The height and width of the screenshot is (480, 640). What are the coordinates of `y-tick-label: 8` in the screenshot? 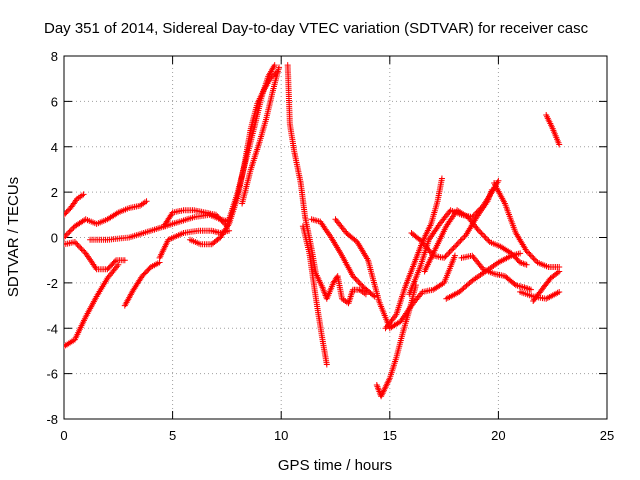 It's located at (54, 56).